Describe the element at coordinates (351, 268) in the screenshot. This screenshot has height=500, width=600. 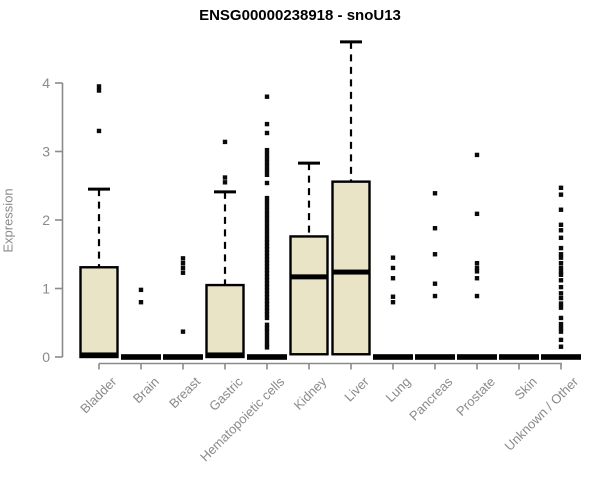
I see `box-Liver` at that location.